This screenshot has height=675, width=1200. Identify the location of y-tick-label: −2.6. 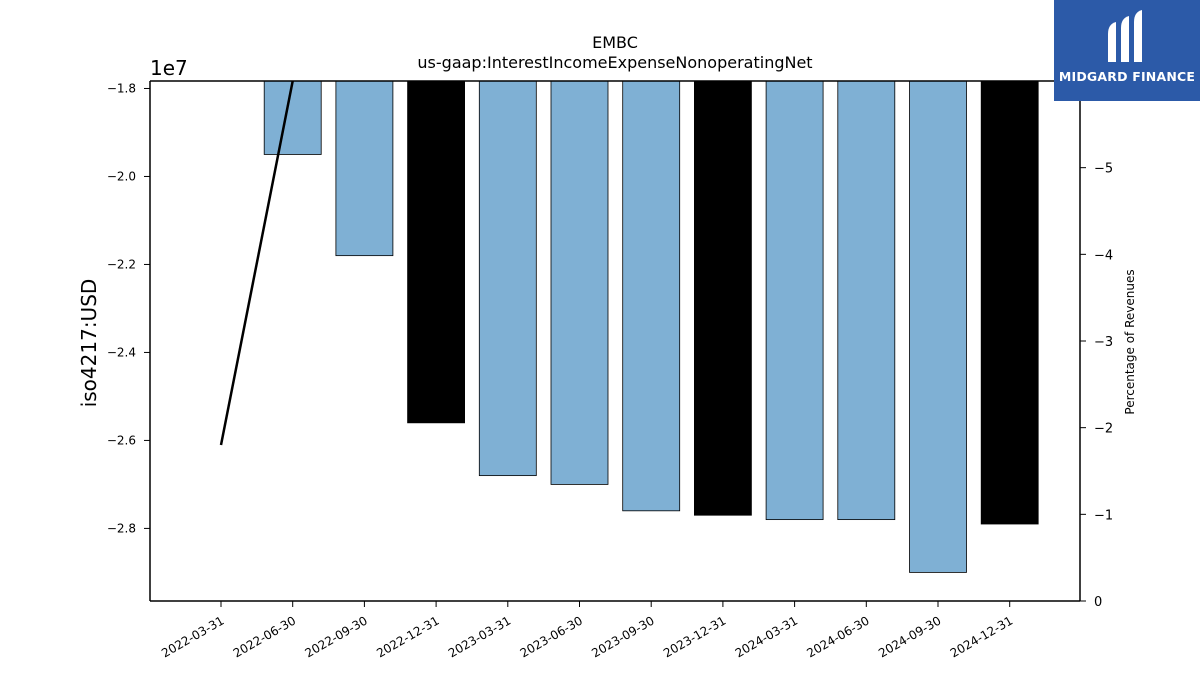
(121, 440).